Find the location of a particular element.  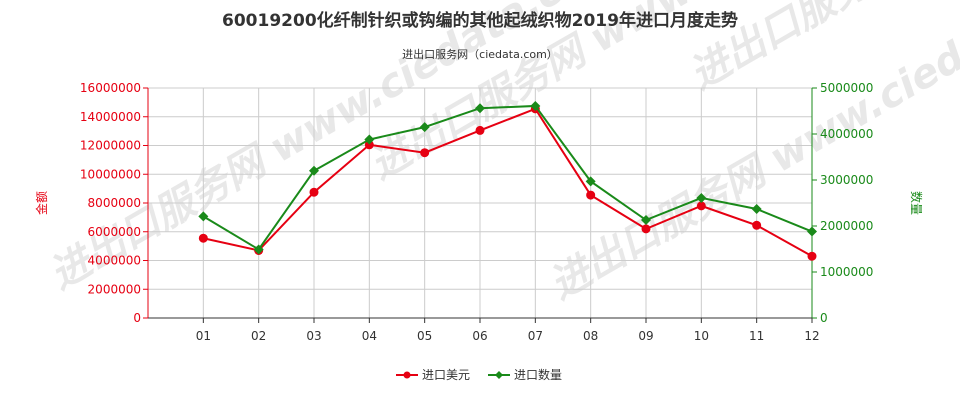

y-left-tick-label: 6000000 is located at coordinates (114, 232).